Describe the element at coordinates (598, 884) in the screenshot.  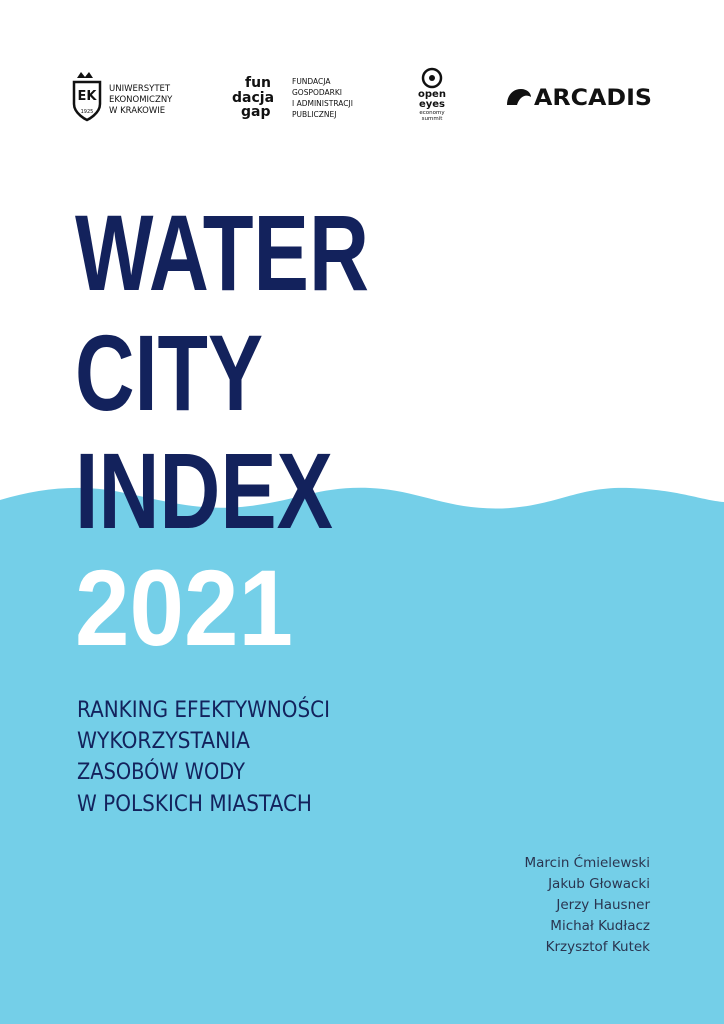
I see `author: Jakub Głowacki` at that location.